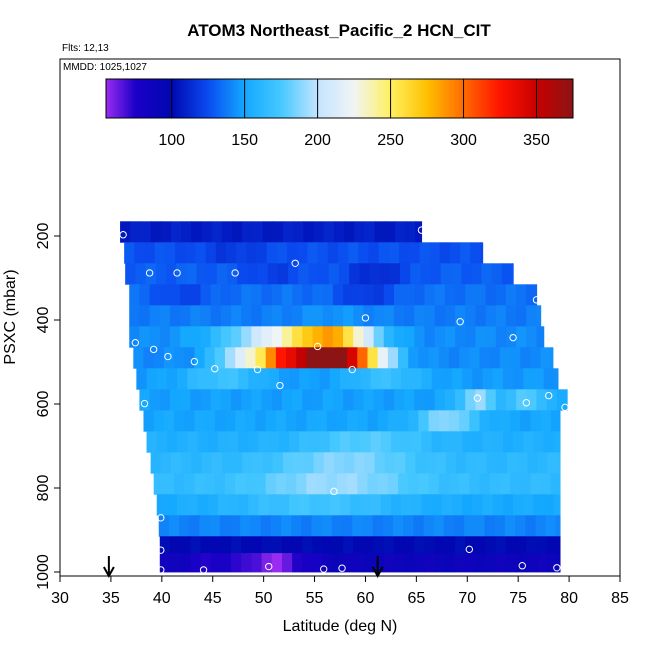 This screenshot has height=650, width=650. I want to click on chart-title: ATOM3 Northeast_Pacific_2 HCN_CIT, so click(339, 30).